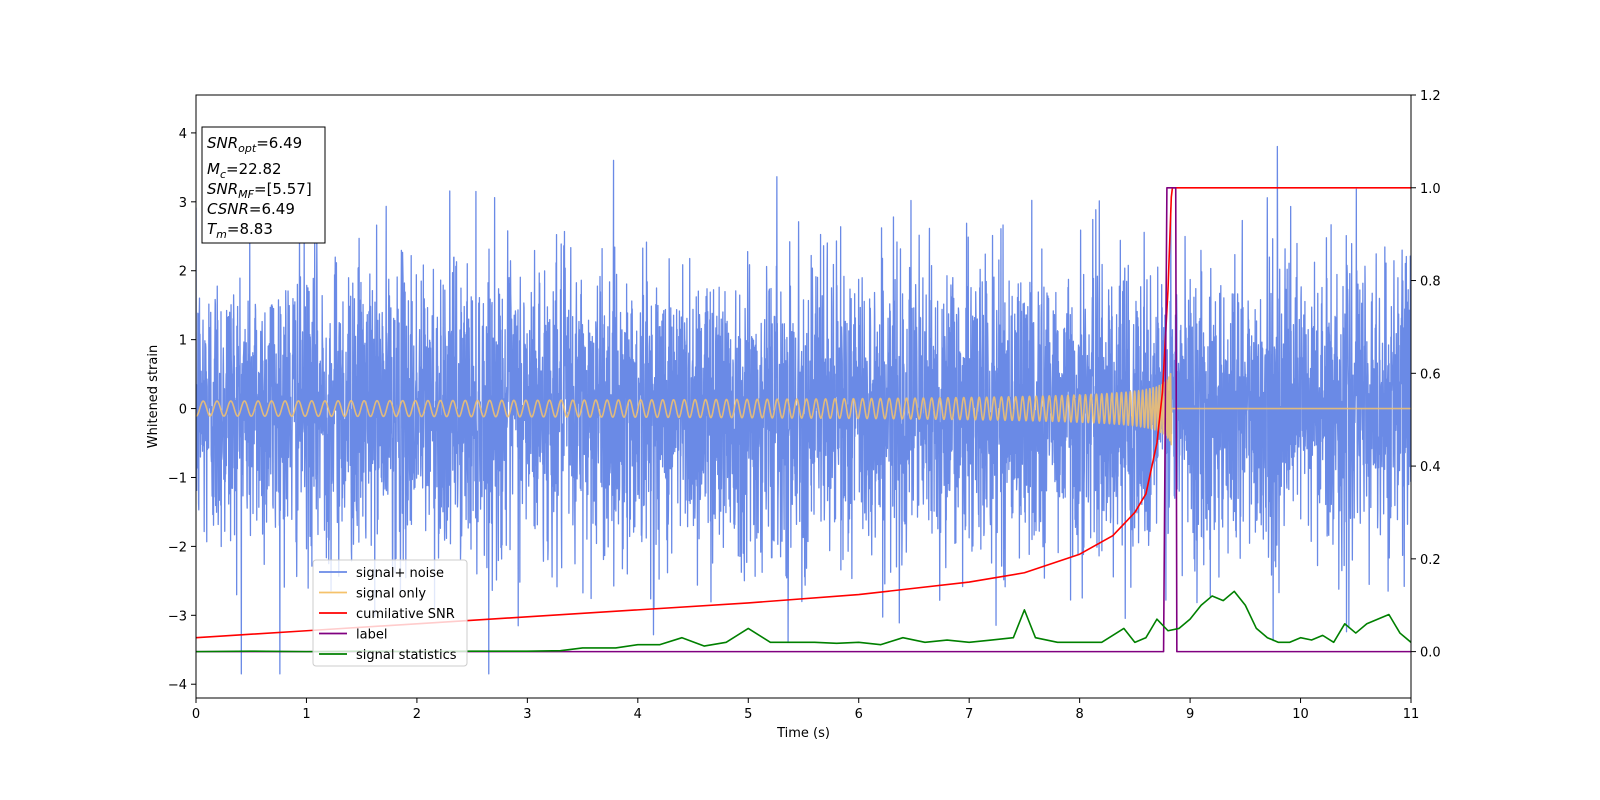 This screenshot has width=1600, height=800. What do you see at coordinates (638, 714) in the screenshot?
I see `x-tick-label: 4` at bounding box center [638, 714].